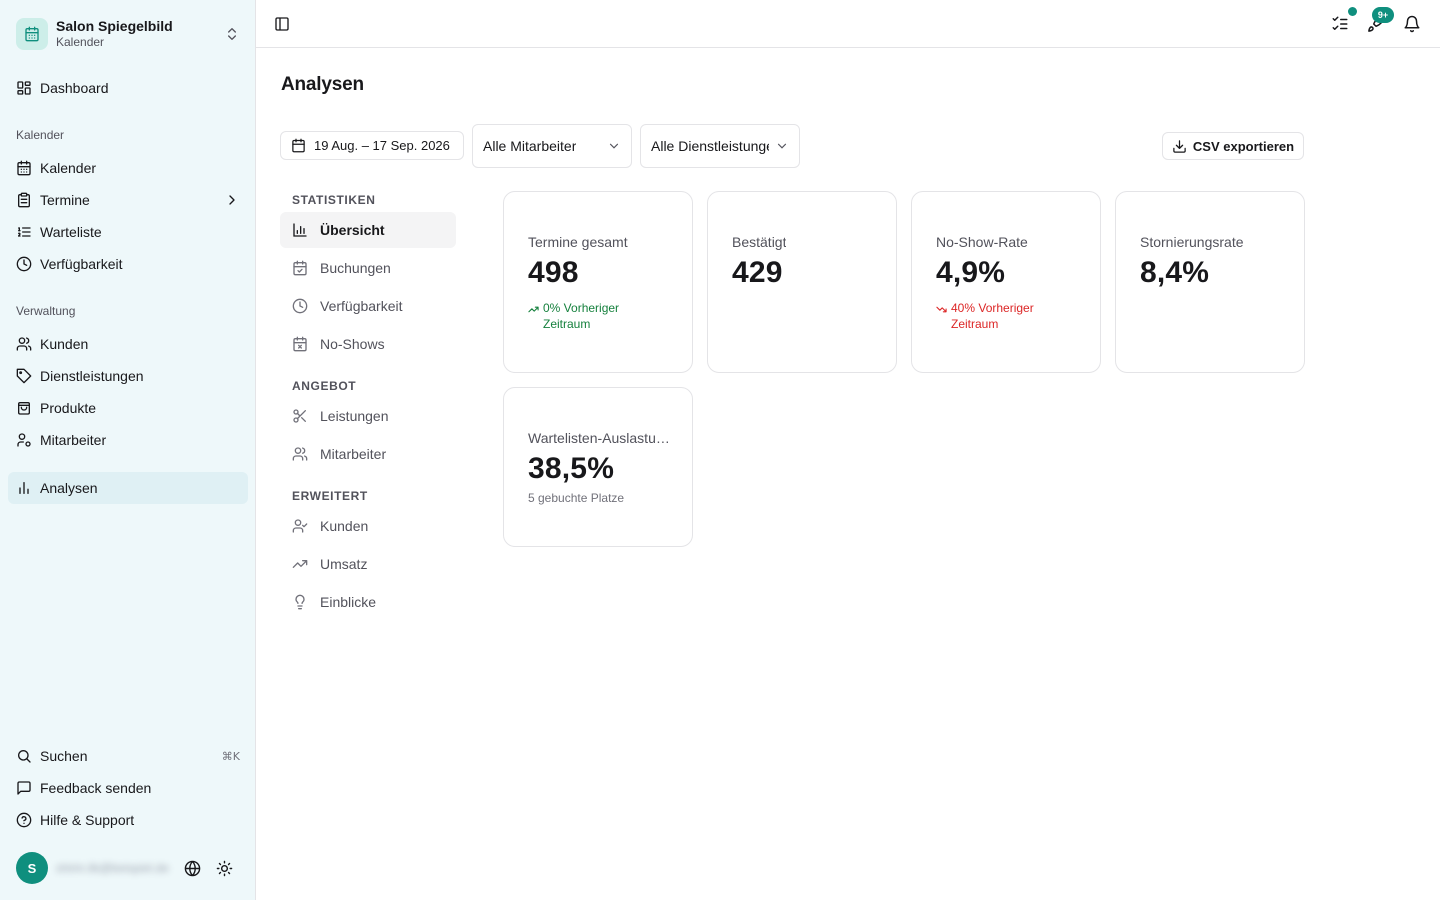  Describe the element at coordinates (1412, 24) in the screenshot. I see `bell-icon` at that location.